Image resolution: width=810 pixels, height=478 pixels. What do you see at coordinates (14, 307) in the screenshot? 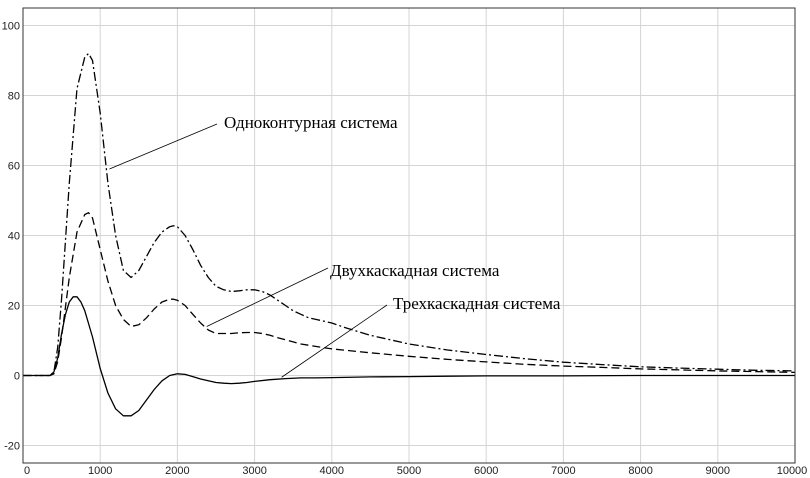
I see `y-tick-label: 20` at bounding box center [14, 307].